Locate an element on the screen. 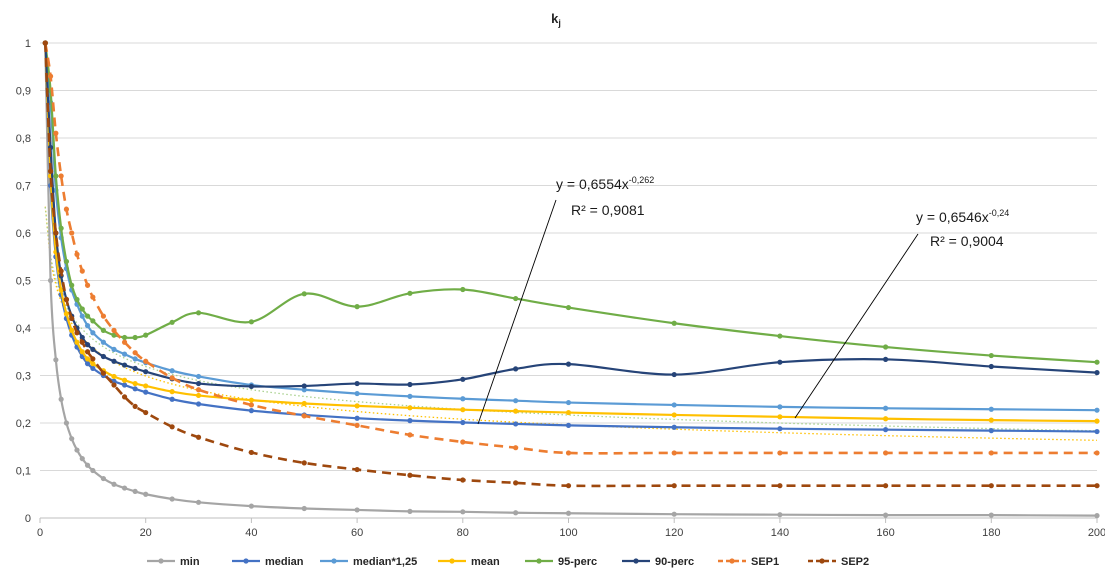  legend-label: median*1,25 is located at coordinates (385, 562).